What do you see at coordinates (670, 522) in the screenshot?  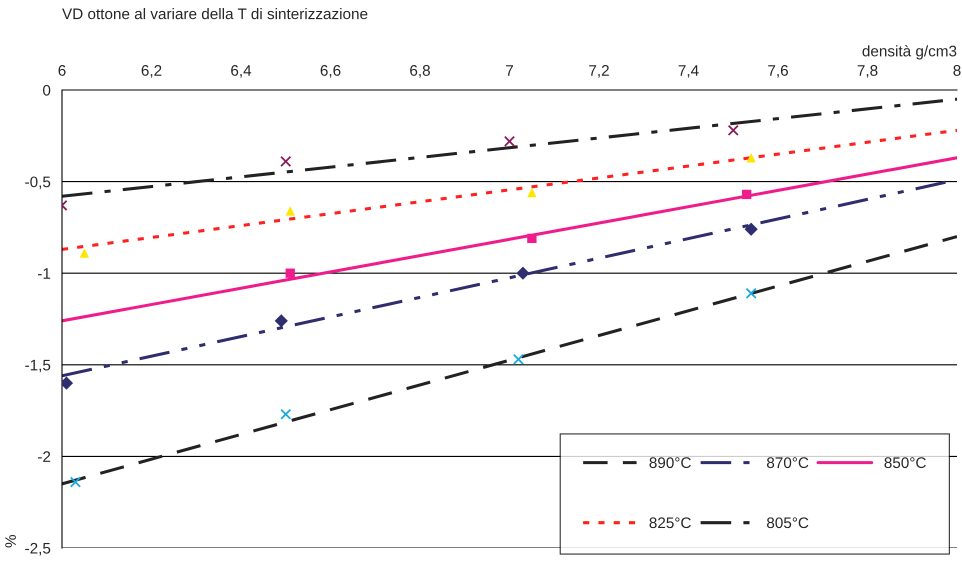 I see `legend-label: 825°C` at bounding box center [670, 522].